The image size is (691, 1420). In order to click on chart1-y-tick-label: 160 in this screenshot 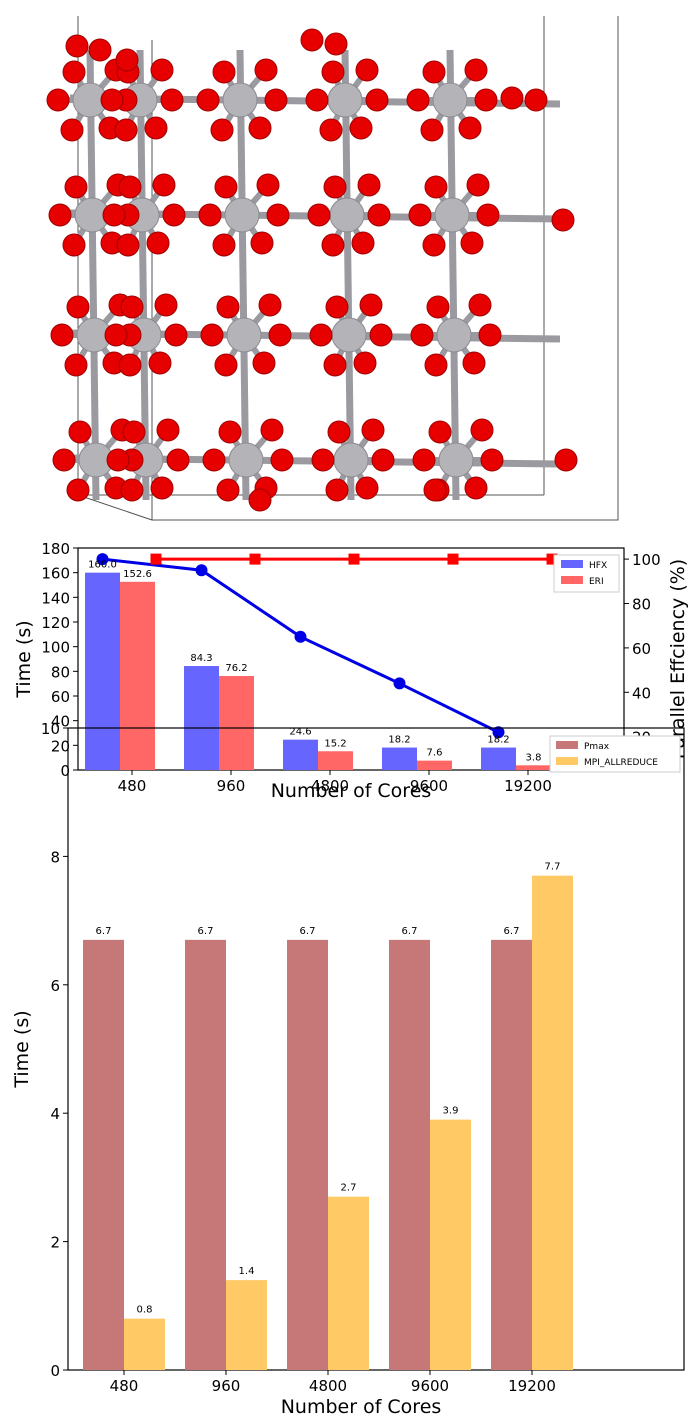, I will do `click(55, 574)`.